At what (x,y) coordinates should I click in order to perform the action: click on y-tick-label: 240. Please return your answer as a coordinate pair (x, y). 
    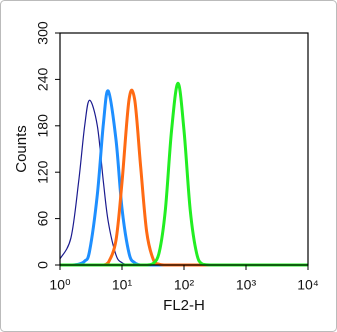
    Looking at the image, I should click on (43, 80).